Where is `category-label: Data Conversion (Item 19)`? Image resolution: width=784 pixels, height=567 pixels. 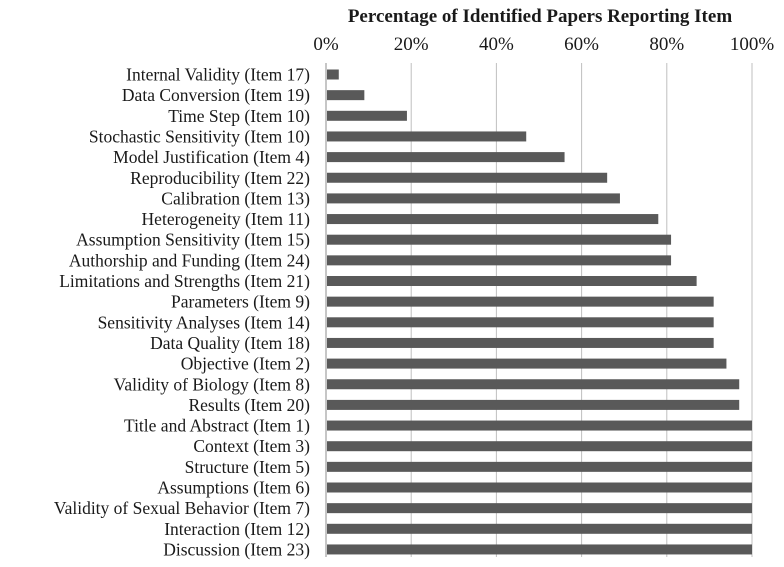 category-label: Data Conversion (Item 19) is located at coordinates (216, 95).